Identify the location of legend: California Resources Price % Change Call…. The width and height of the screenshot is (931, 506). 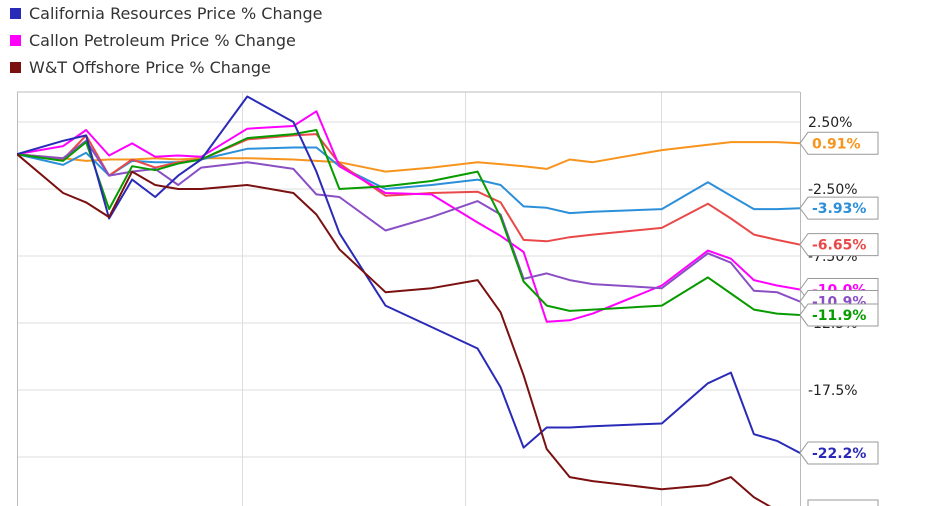
(166, 40).